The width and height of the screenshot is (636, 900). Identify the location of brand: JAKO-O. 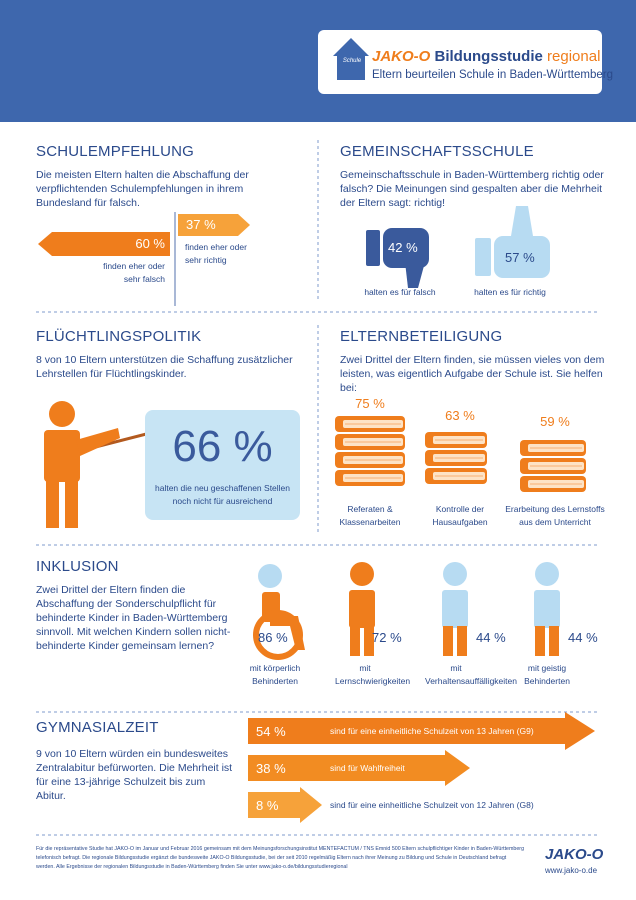
(401, 56).